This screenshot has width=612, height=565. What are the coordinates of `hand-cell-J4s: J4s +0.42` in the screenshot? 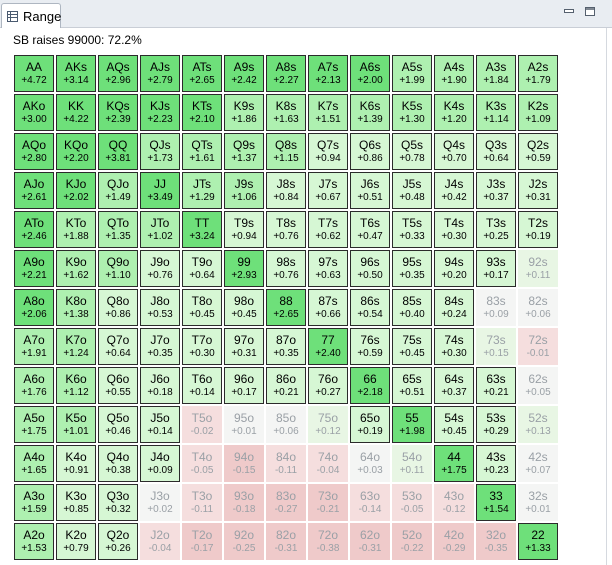 It's located at (454, 190).